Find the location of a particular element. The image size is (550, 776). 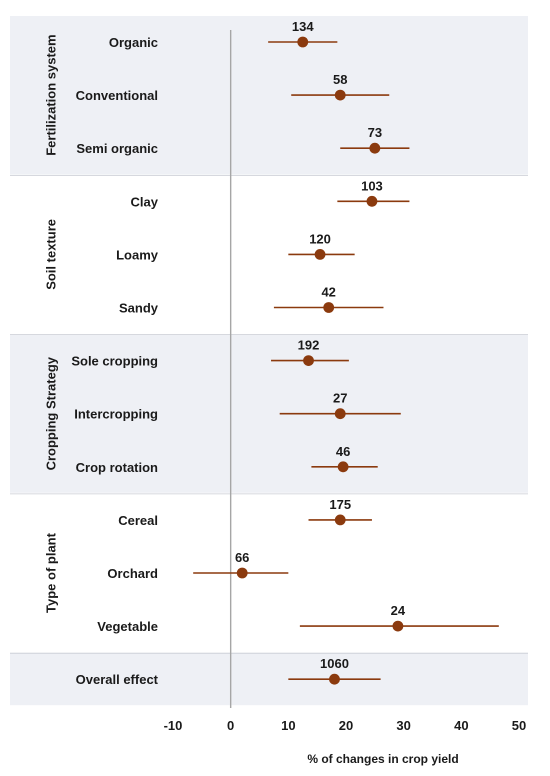

sample-size-label: 1060 is located at coordinates (334, 663).